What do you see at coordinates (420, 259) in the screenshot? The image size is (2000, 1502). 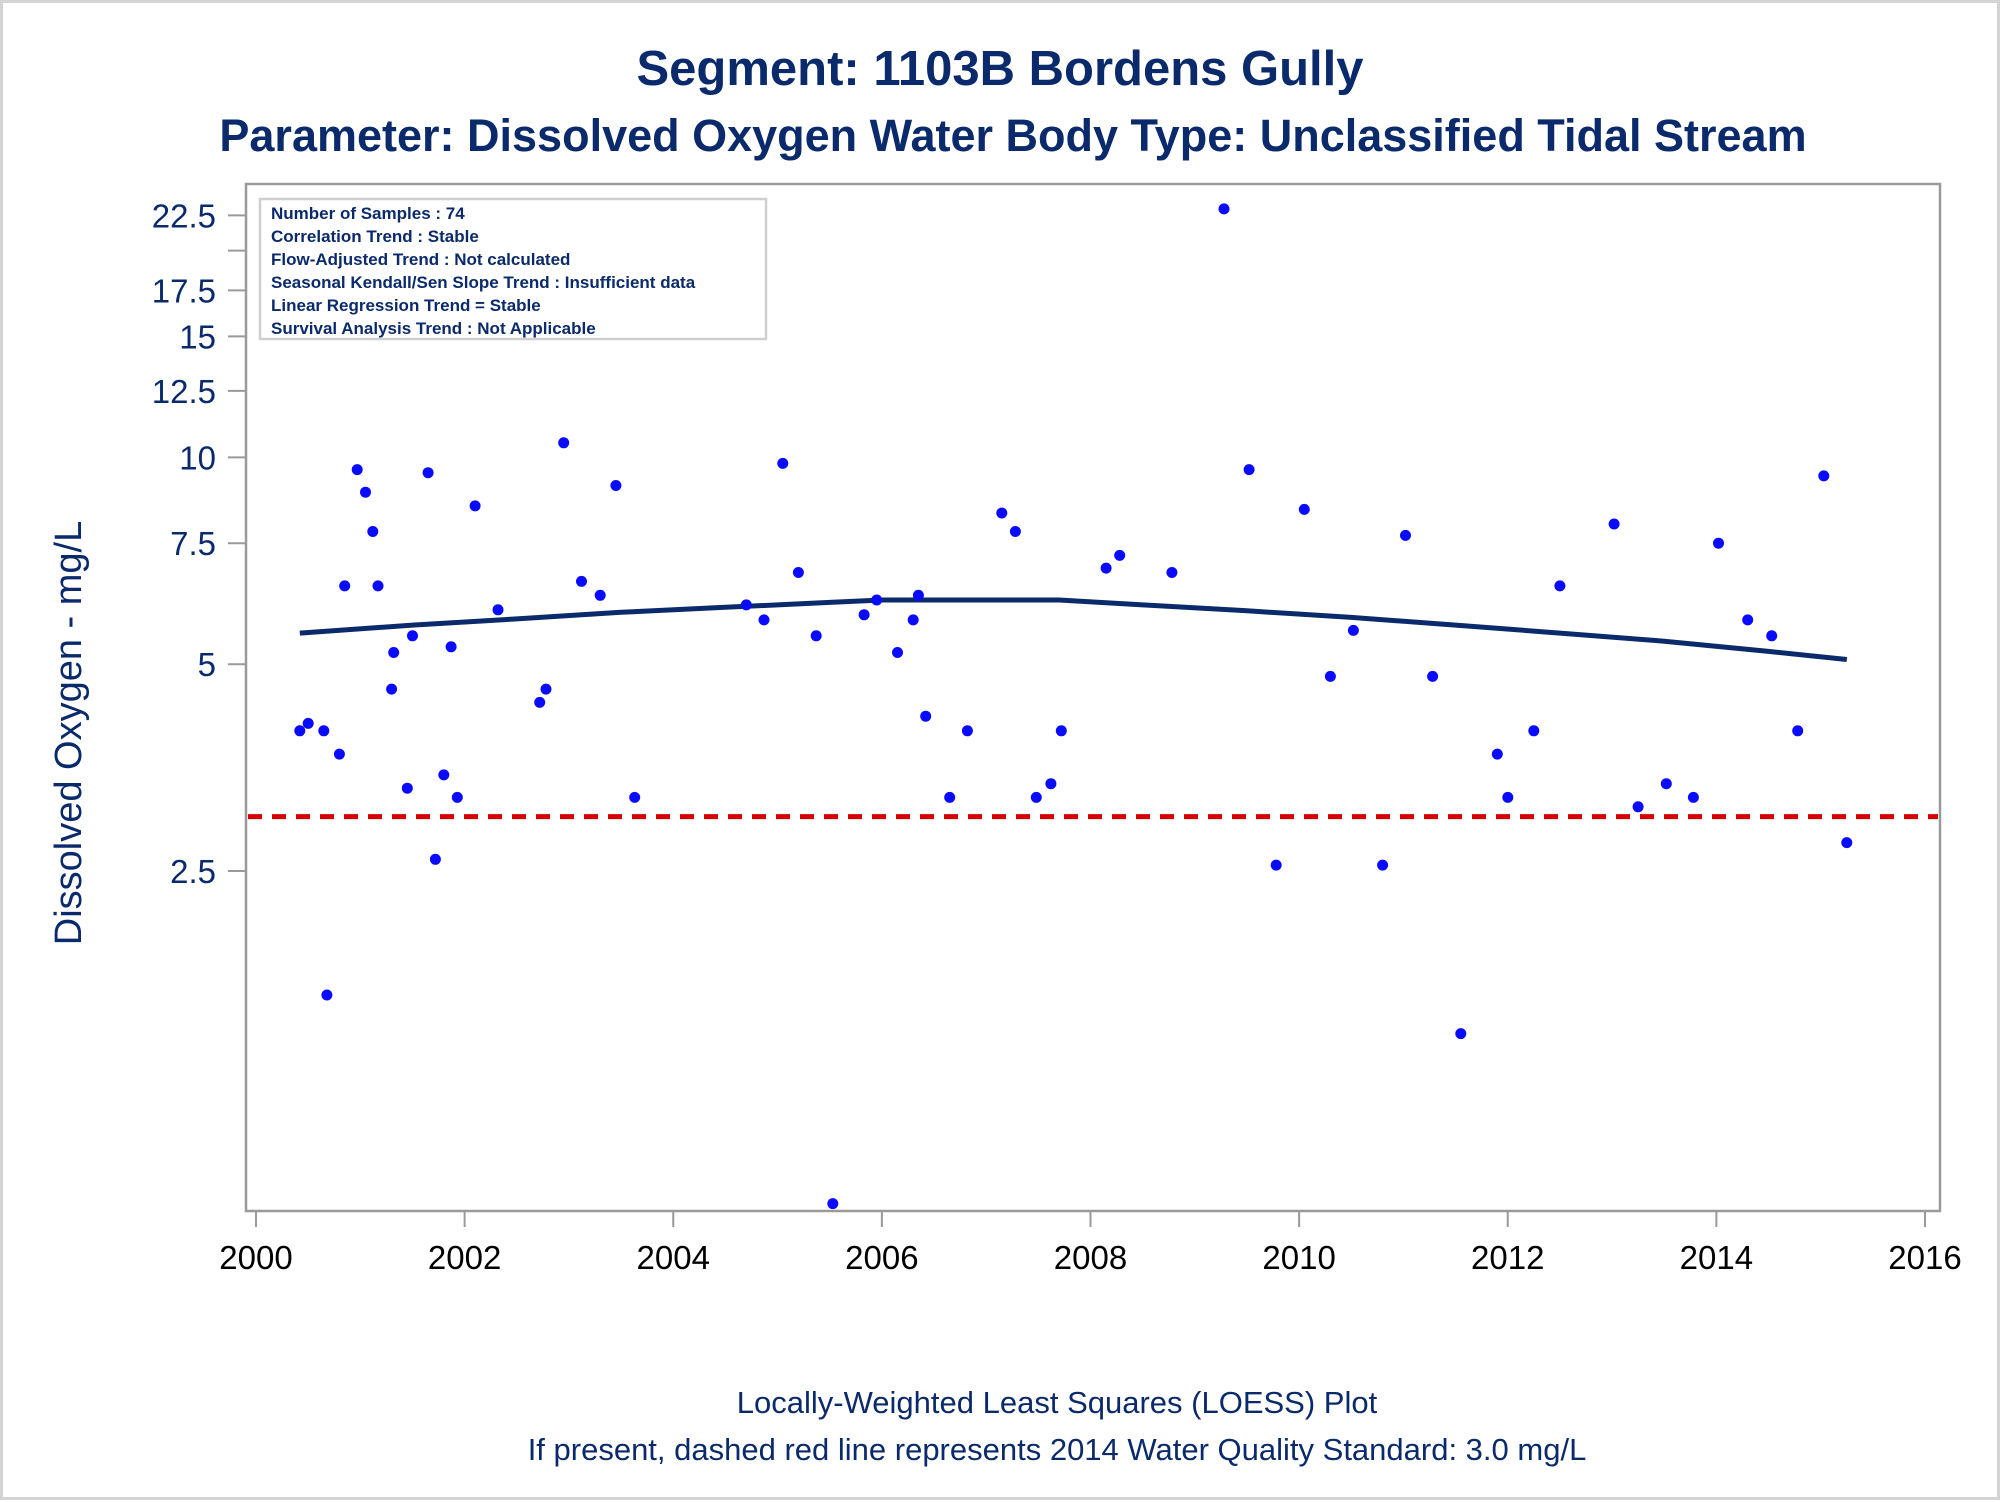 I see `info-line-flow-adjusted: Flow-Adjusted Trend : Not calculated` at bounding box center [420, 259].